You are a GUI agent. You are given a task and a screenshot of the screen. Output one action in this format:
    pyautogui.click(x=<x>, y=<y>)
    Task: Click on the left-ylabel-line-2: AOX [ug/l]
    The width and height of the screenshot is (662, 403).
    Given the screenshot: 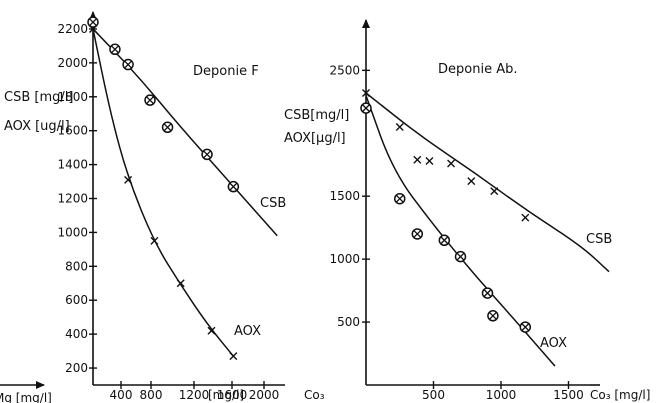 What is the action you would take?
    pyautogui.click(x=37, y=126)
    